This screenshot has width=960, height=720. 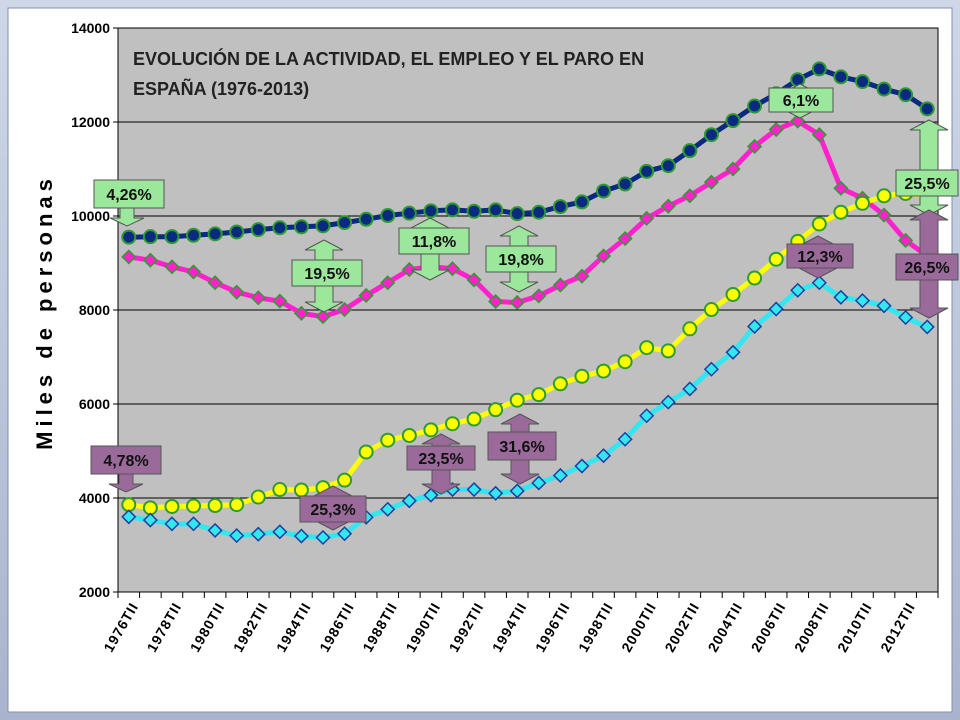 What do you see at coordinates (128, 195) in the screenshot?
I see `annotation-label: 4,26%` at bounding box center [128, 195].